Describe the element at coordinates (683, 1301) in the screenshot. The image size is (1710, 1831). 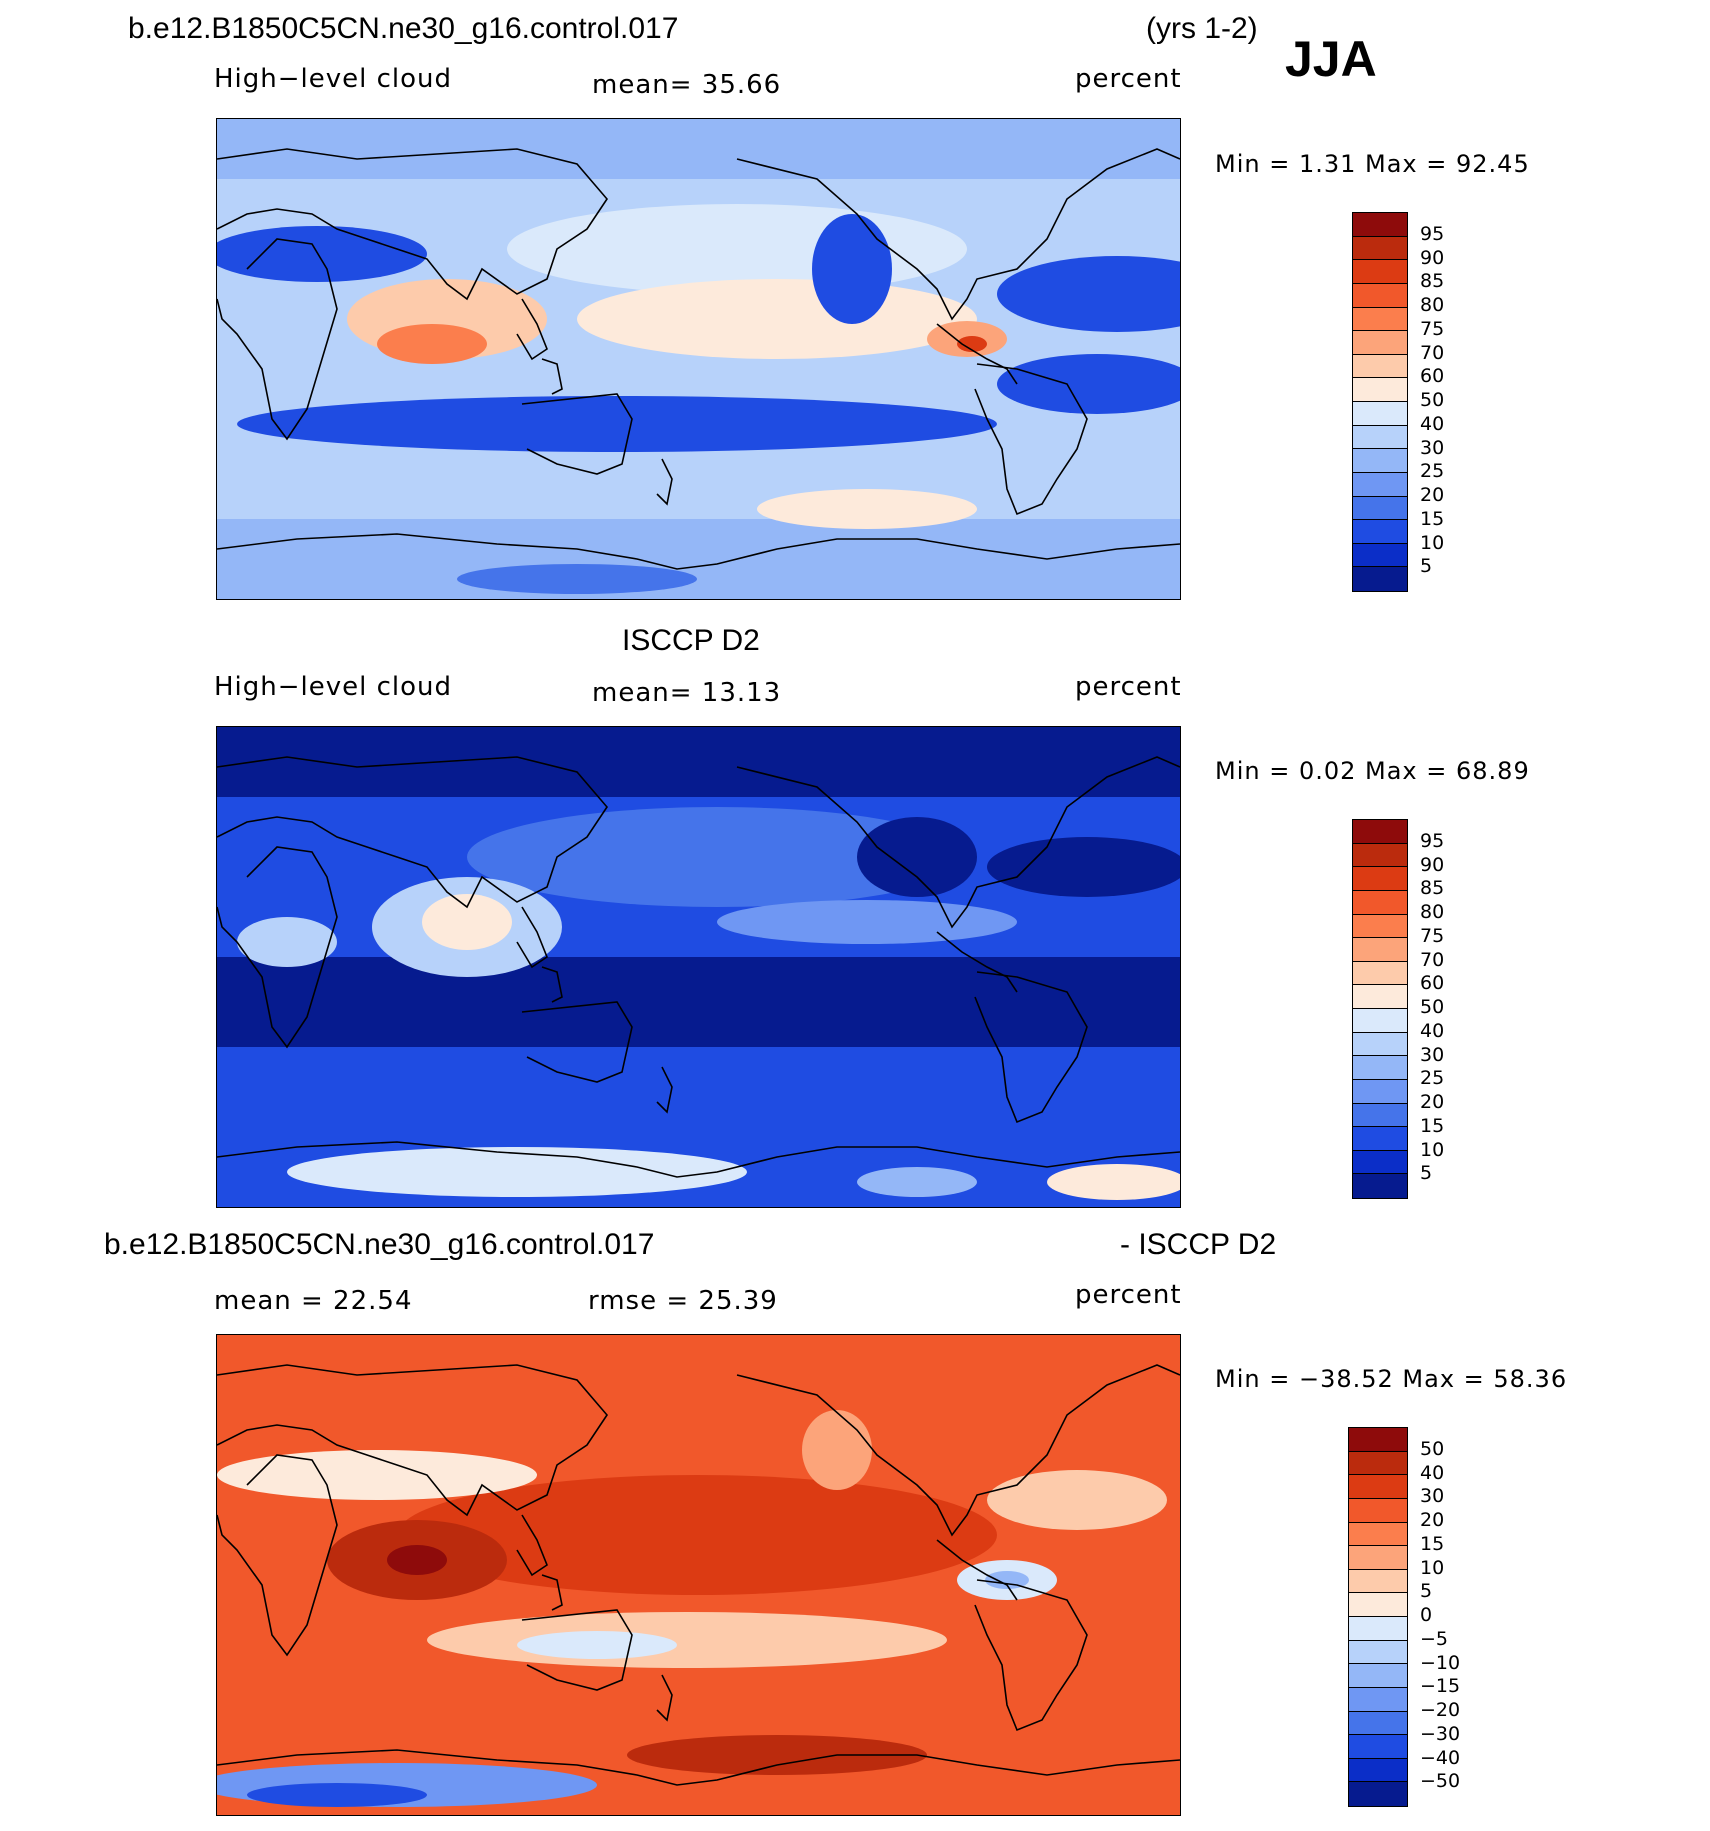
I see `panel3-rmse-label: rmse = 25.39` at that location.